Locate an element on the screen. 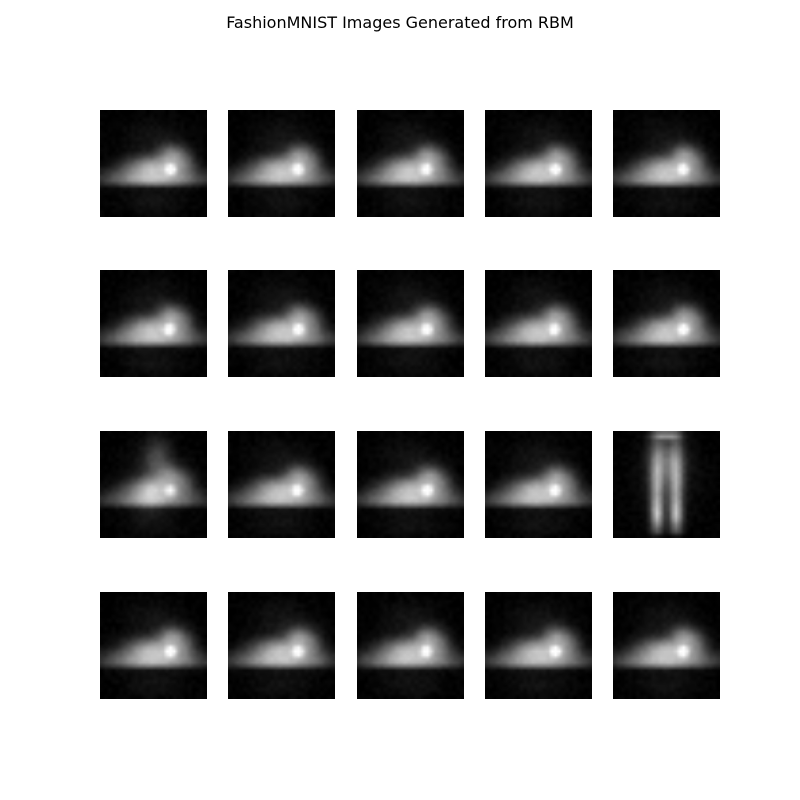 This screenshot has height=800, width=800. ankle-boot-ghost-image is located at coordinates (153, 484).